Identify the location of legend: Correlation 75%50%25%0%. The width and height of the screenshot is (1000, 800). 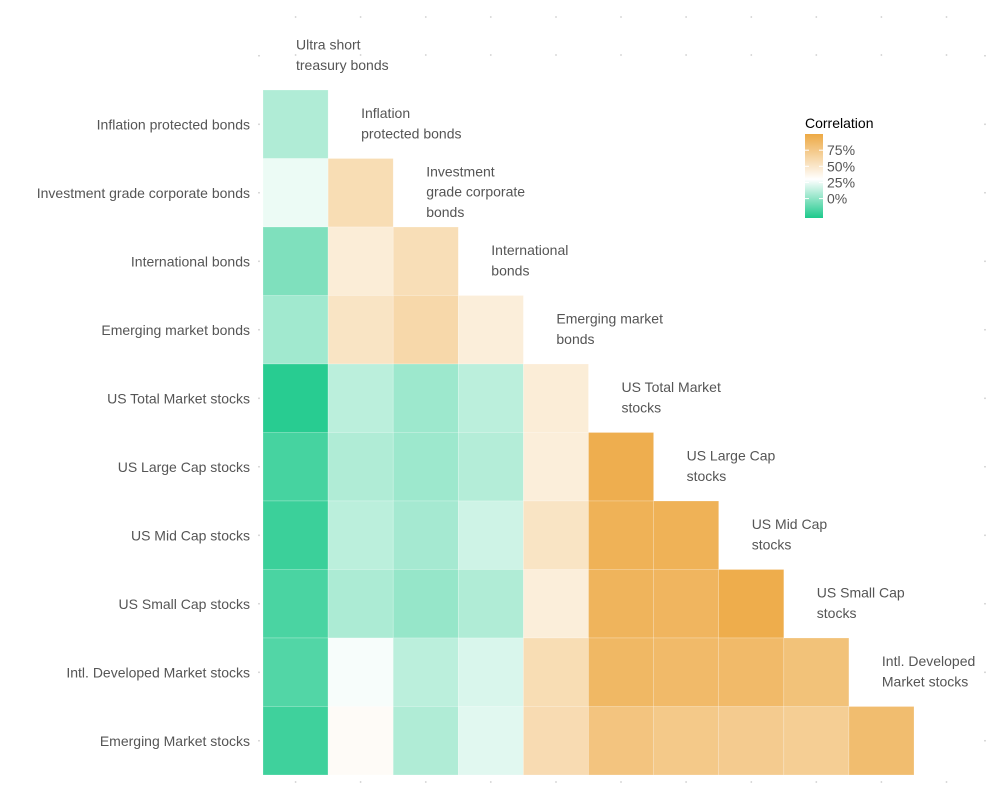
(839, 166).